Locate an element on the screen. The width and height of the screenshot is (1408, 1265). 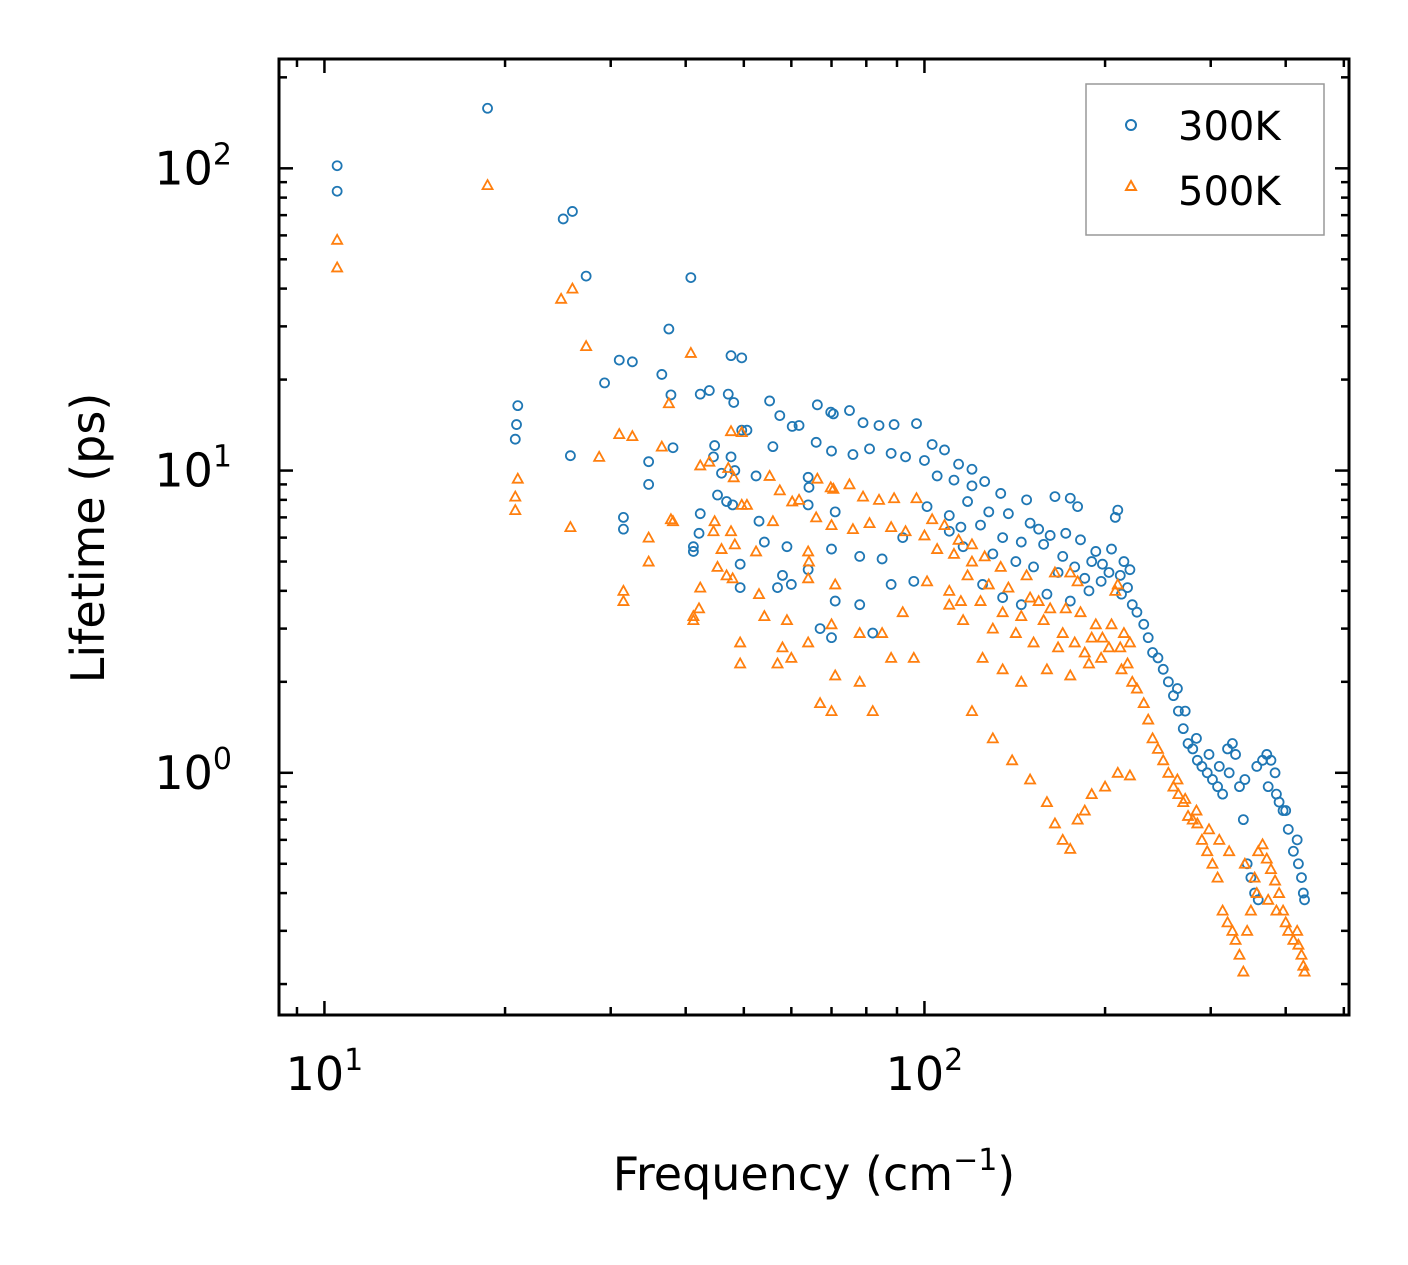
y-tick-label: 102 is located at coordinates (193, 166).